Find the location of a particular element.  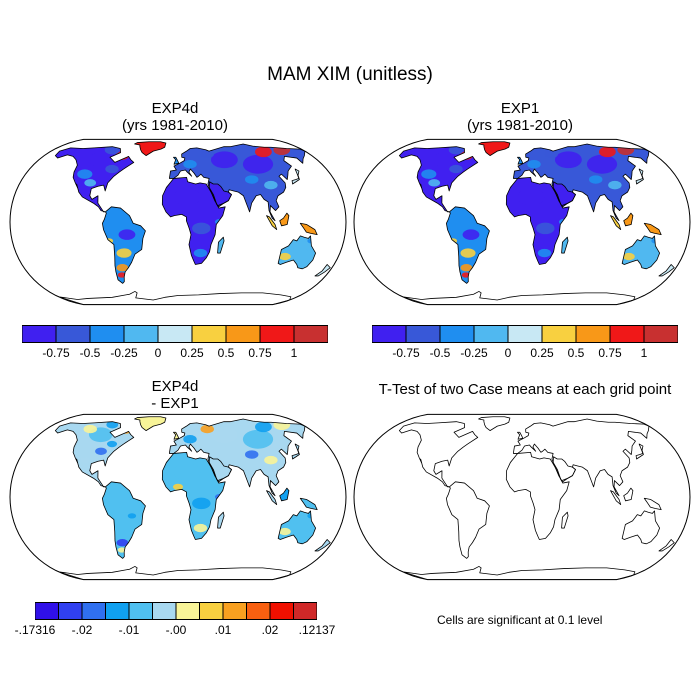

map-panel1 is located at coordinates (178, 222).